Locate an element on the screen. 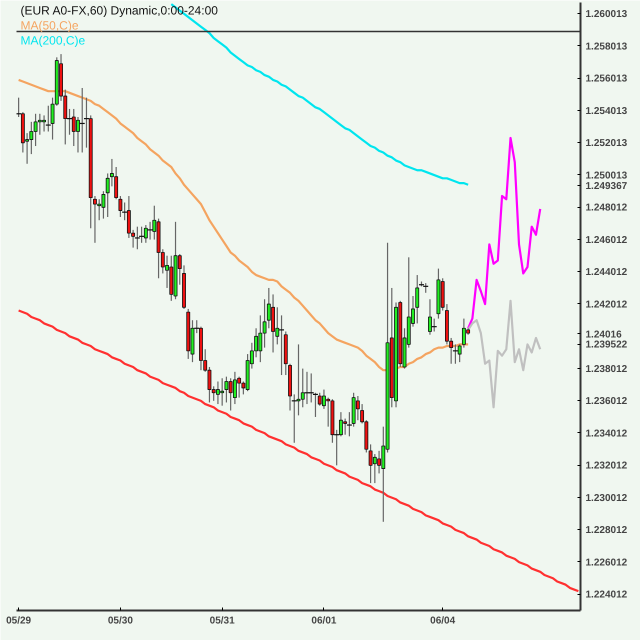  y-tick-label: 1.254013 is located at coordinates (607, 111).